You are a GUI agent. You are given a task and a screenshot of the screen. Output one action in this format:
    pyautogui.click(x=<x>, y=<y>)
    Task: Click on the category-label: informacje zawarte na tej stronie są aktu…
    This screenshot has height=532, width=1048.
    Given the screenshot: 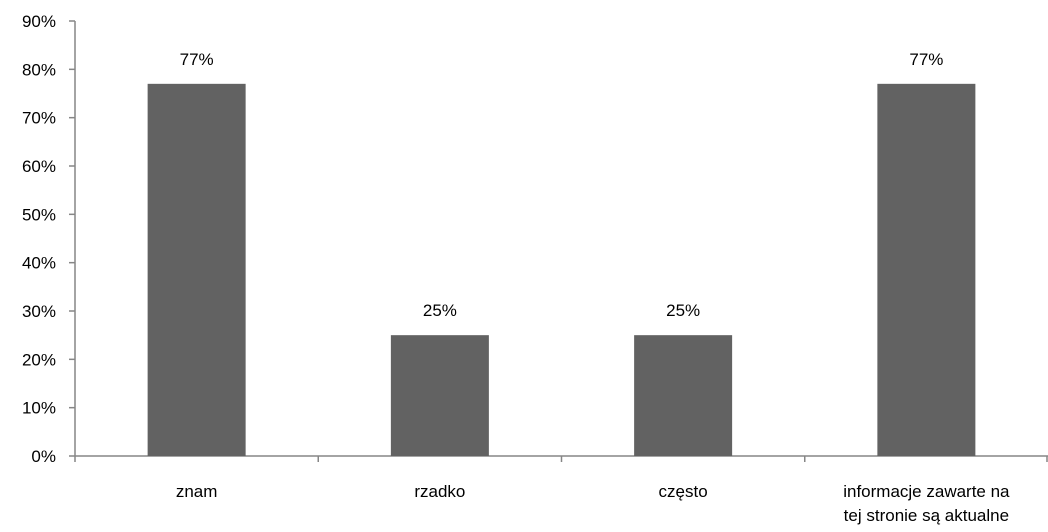 What is the action you would take?
    pyautogui.click(x=926, y=503)
    